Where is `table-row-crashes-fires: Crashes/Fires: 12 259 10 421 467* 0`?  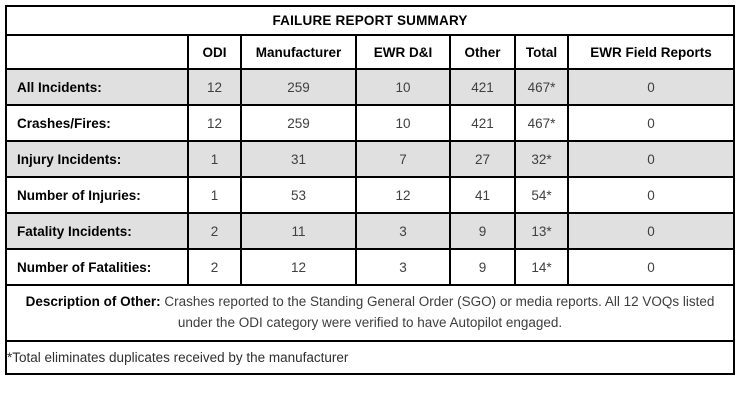
table-row-crashes-fires: Crashes/Fires: 12 259 10 421 467* 0 is located at coordinates (370, 123).